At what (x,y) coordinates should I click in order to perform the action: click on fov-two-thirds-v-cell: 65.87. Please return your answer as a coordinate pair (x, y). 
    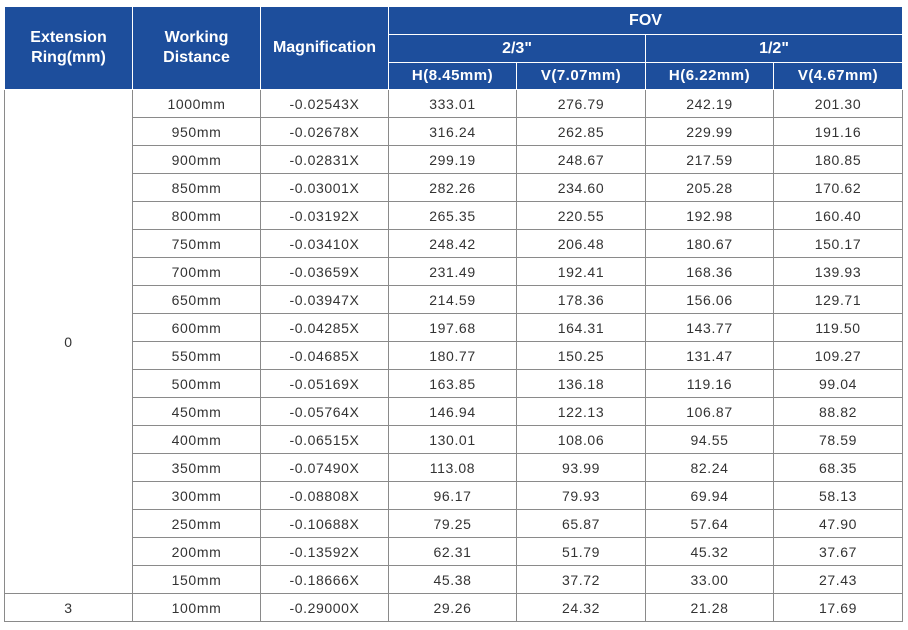
    Looking at the image, I should click on (581, 523).